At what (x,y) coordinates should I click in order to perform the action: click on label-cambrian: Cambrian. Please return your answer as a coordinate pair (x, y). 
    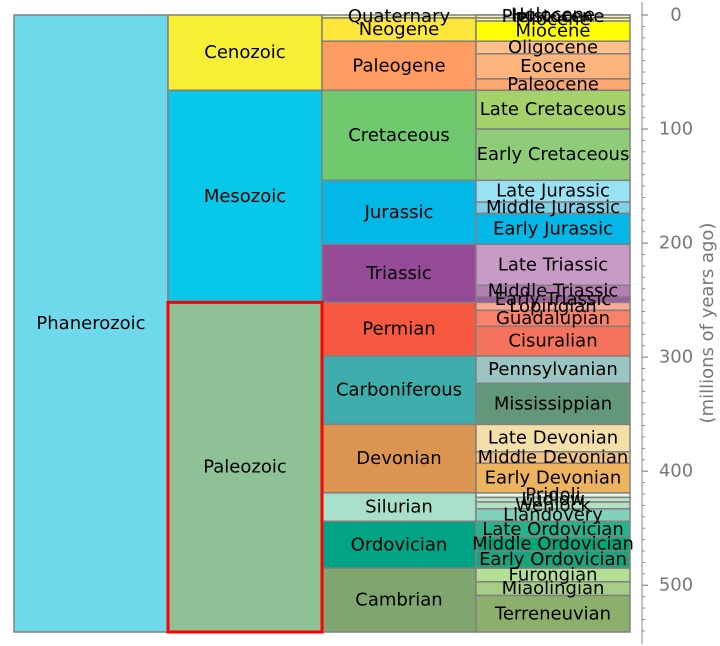
    Looking at the image, I should click on (398, 600).